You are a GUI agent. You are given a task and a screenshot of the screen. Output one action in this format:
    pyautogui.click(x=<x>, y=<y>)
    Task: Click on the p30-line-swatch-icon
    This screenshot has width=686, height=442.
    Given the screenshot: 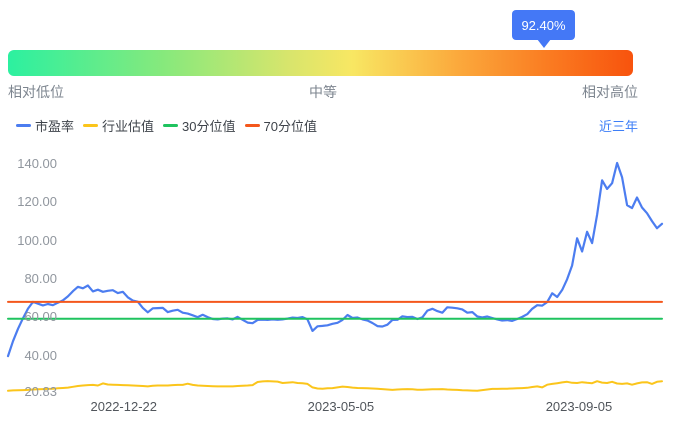 What is the action you would take?
    pyautogui.click(x=171, y=125)
    